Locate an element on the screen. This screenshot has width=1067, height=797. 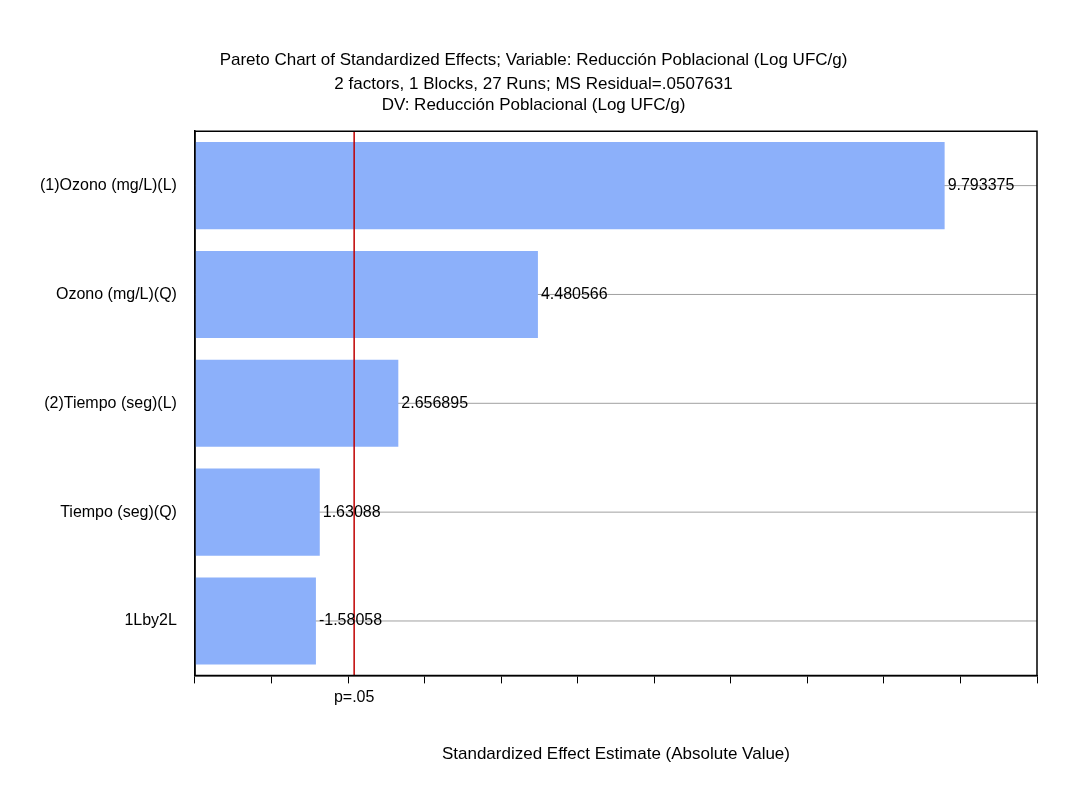
chart-title: Pareto Chart of Standardized Effects; Variable: Reducción Poblacional (Log UFC/g) is located at coordinates (533, 59).